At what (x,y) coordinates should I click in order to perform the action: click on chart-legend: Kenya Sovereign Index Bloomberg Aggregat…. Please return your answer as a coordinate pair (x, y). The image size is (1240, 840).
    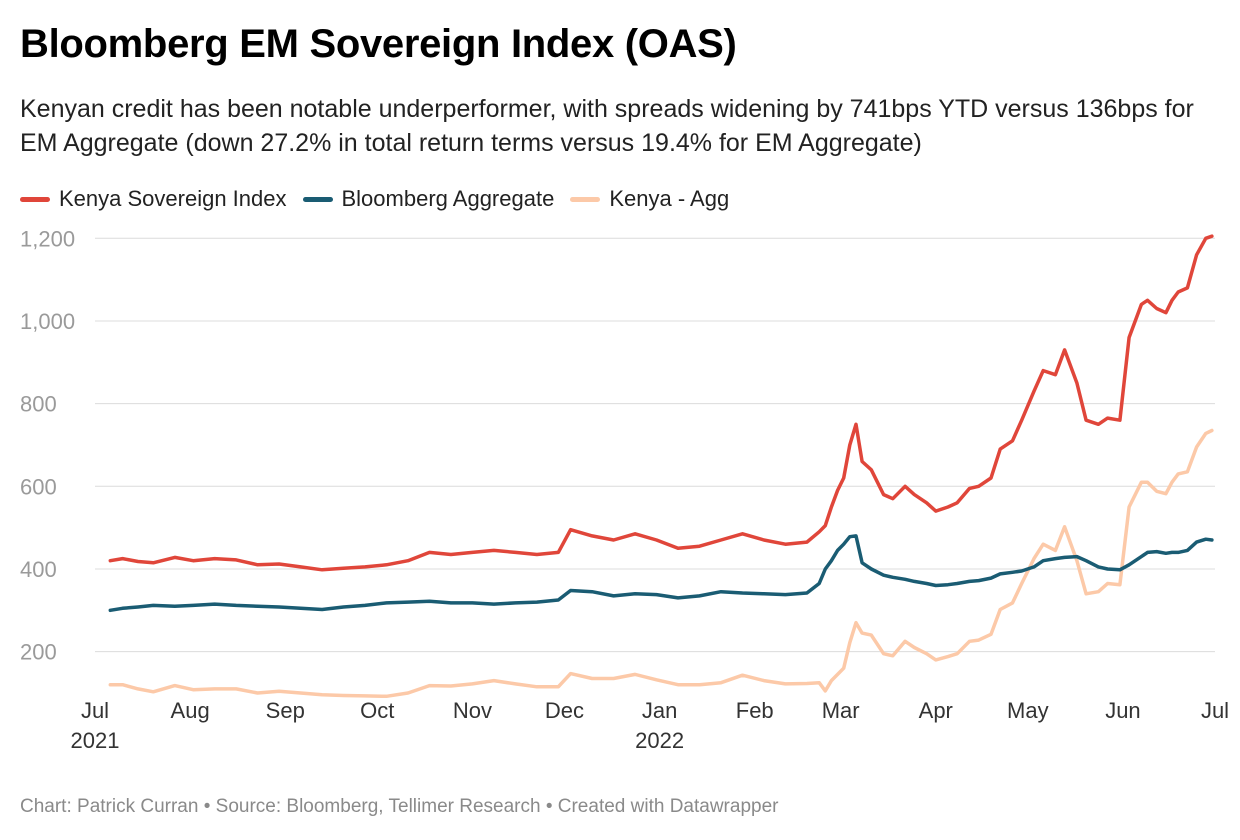
    Looking at the image, I should click on (382, 199).